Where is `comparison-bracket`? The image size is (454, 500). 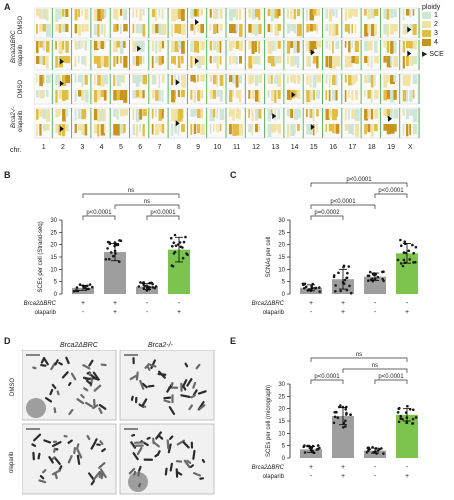 comparison-bracket is located at coordinates (359, 184).